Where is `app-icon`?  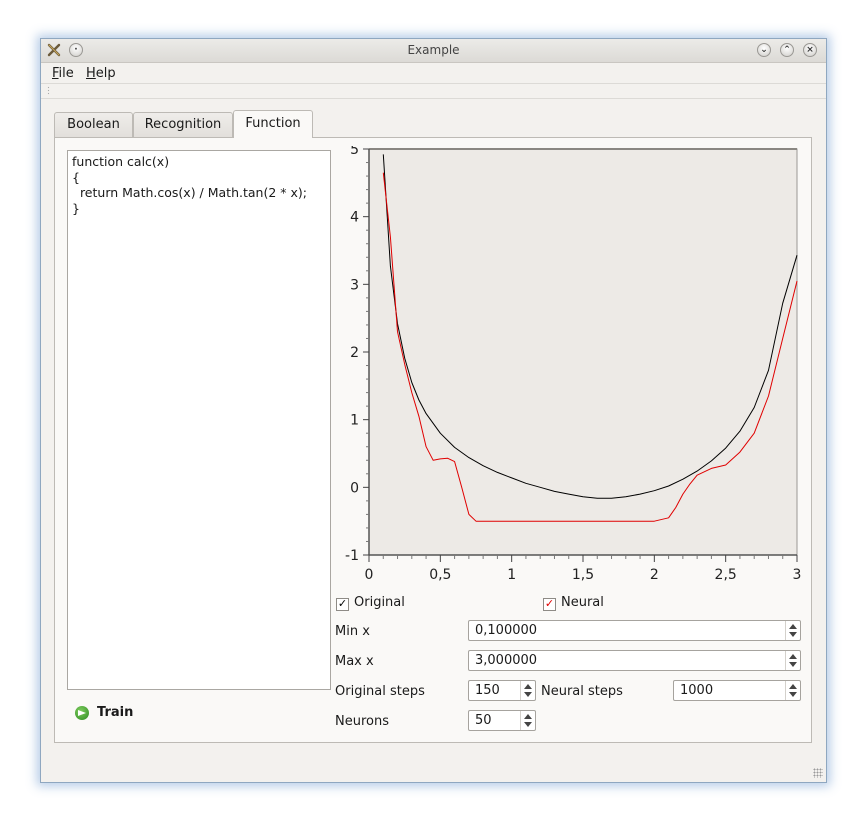 app-icon is located at coordinates (54, 50).